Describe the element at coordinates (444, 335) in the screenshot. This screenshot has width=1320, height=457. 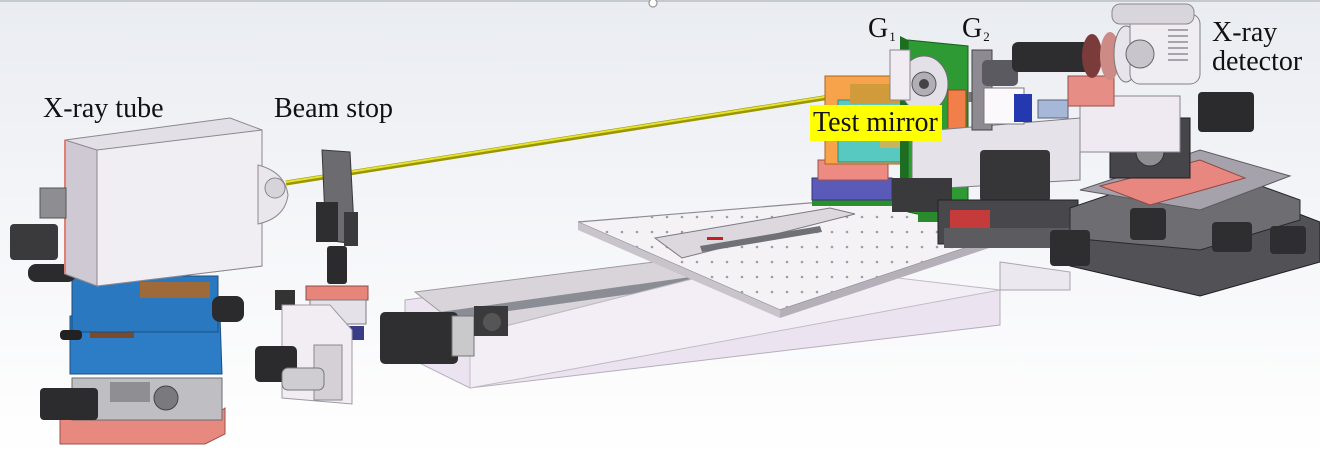
I see `rail-motor` at that location.